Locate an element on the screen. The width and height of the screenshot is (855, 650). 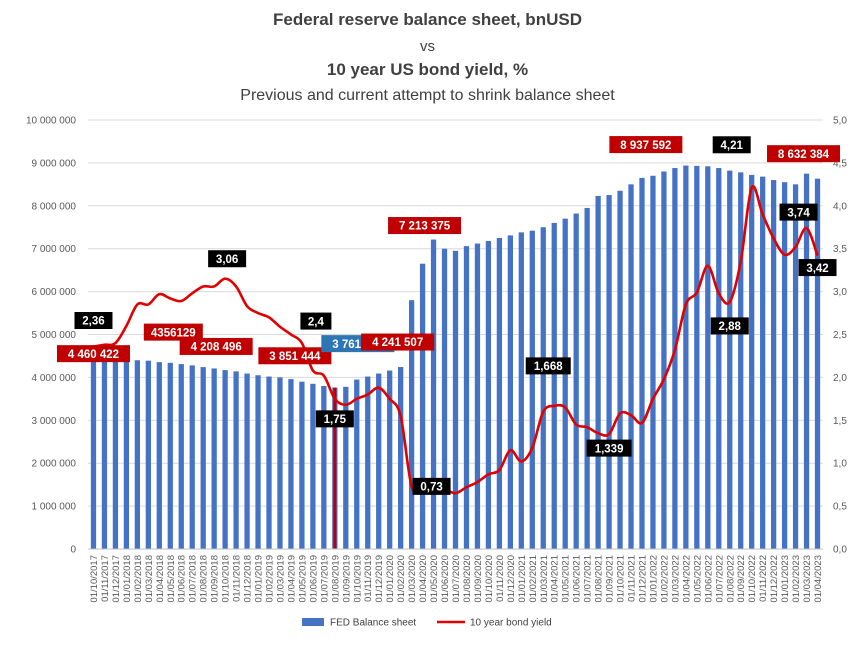
chart-title: Federal reserve balance sheet, bnUSD is located at coordinates (427, 19).